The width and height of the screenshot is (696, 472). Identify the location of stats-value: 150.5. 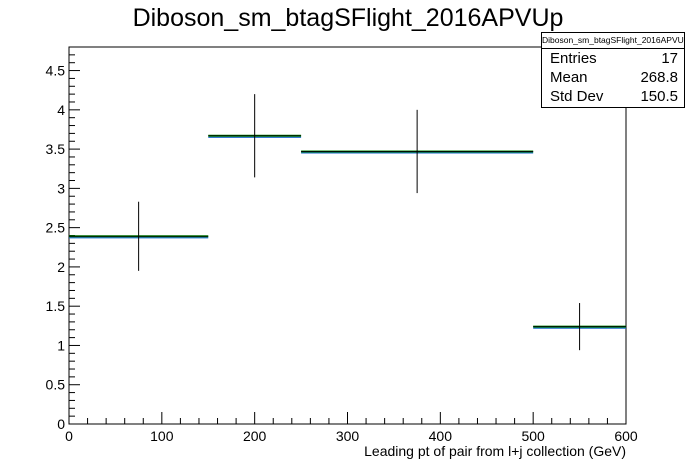
(659, 96).